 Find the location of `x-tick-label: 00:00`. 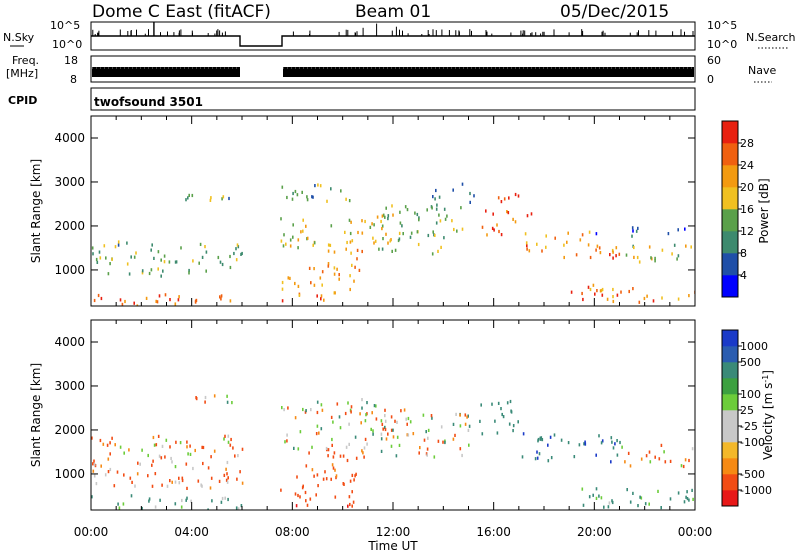

x-tick-label: 00:00 is located at coordinates (91, 532).